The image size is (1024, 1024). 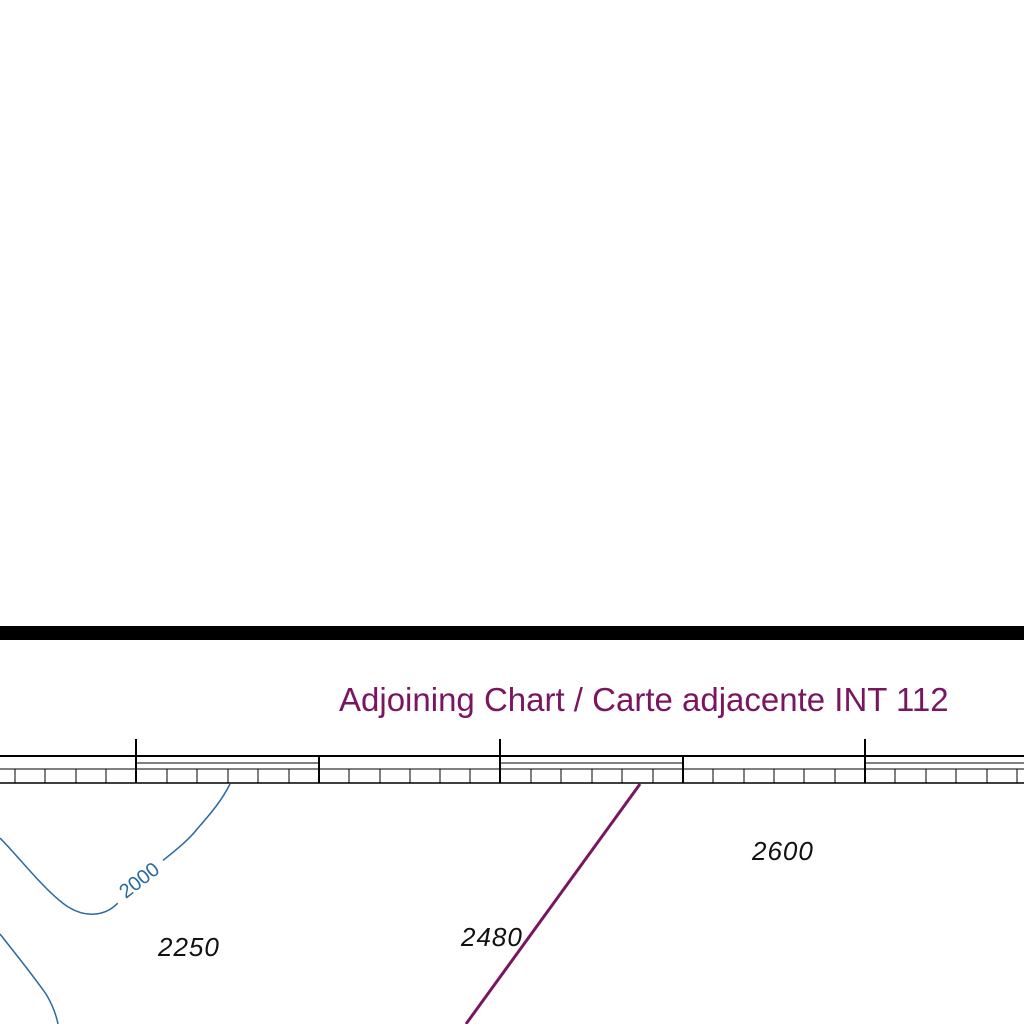 What do you see at coordinates (512, 761) in the screenshot?
I see `latitude-scale-bar` at bounding box center [512, 761].